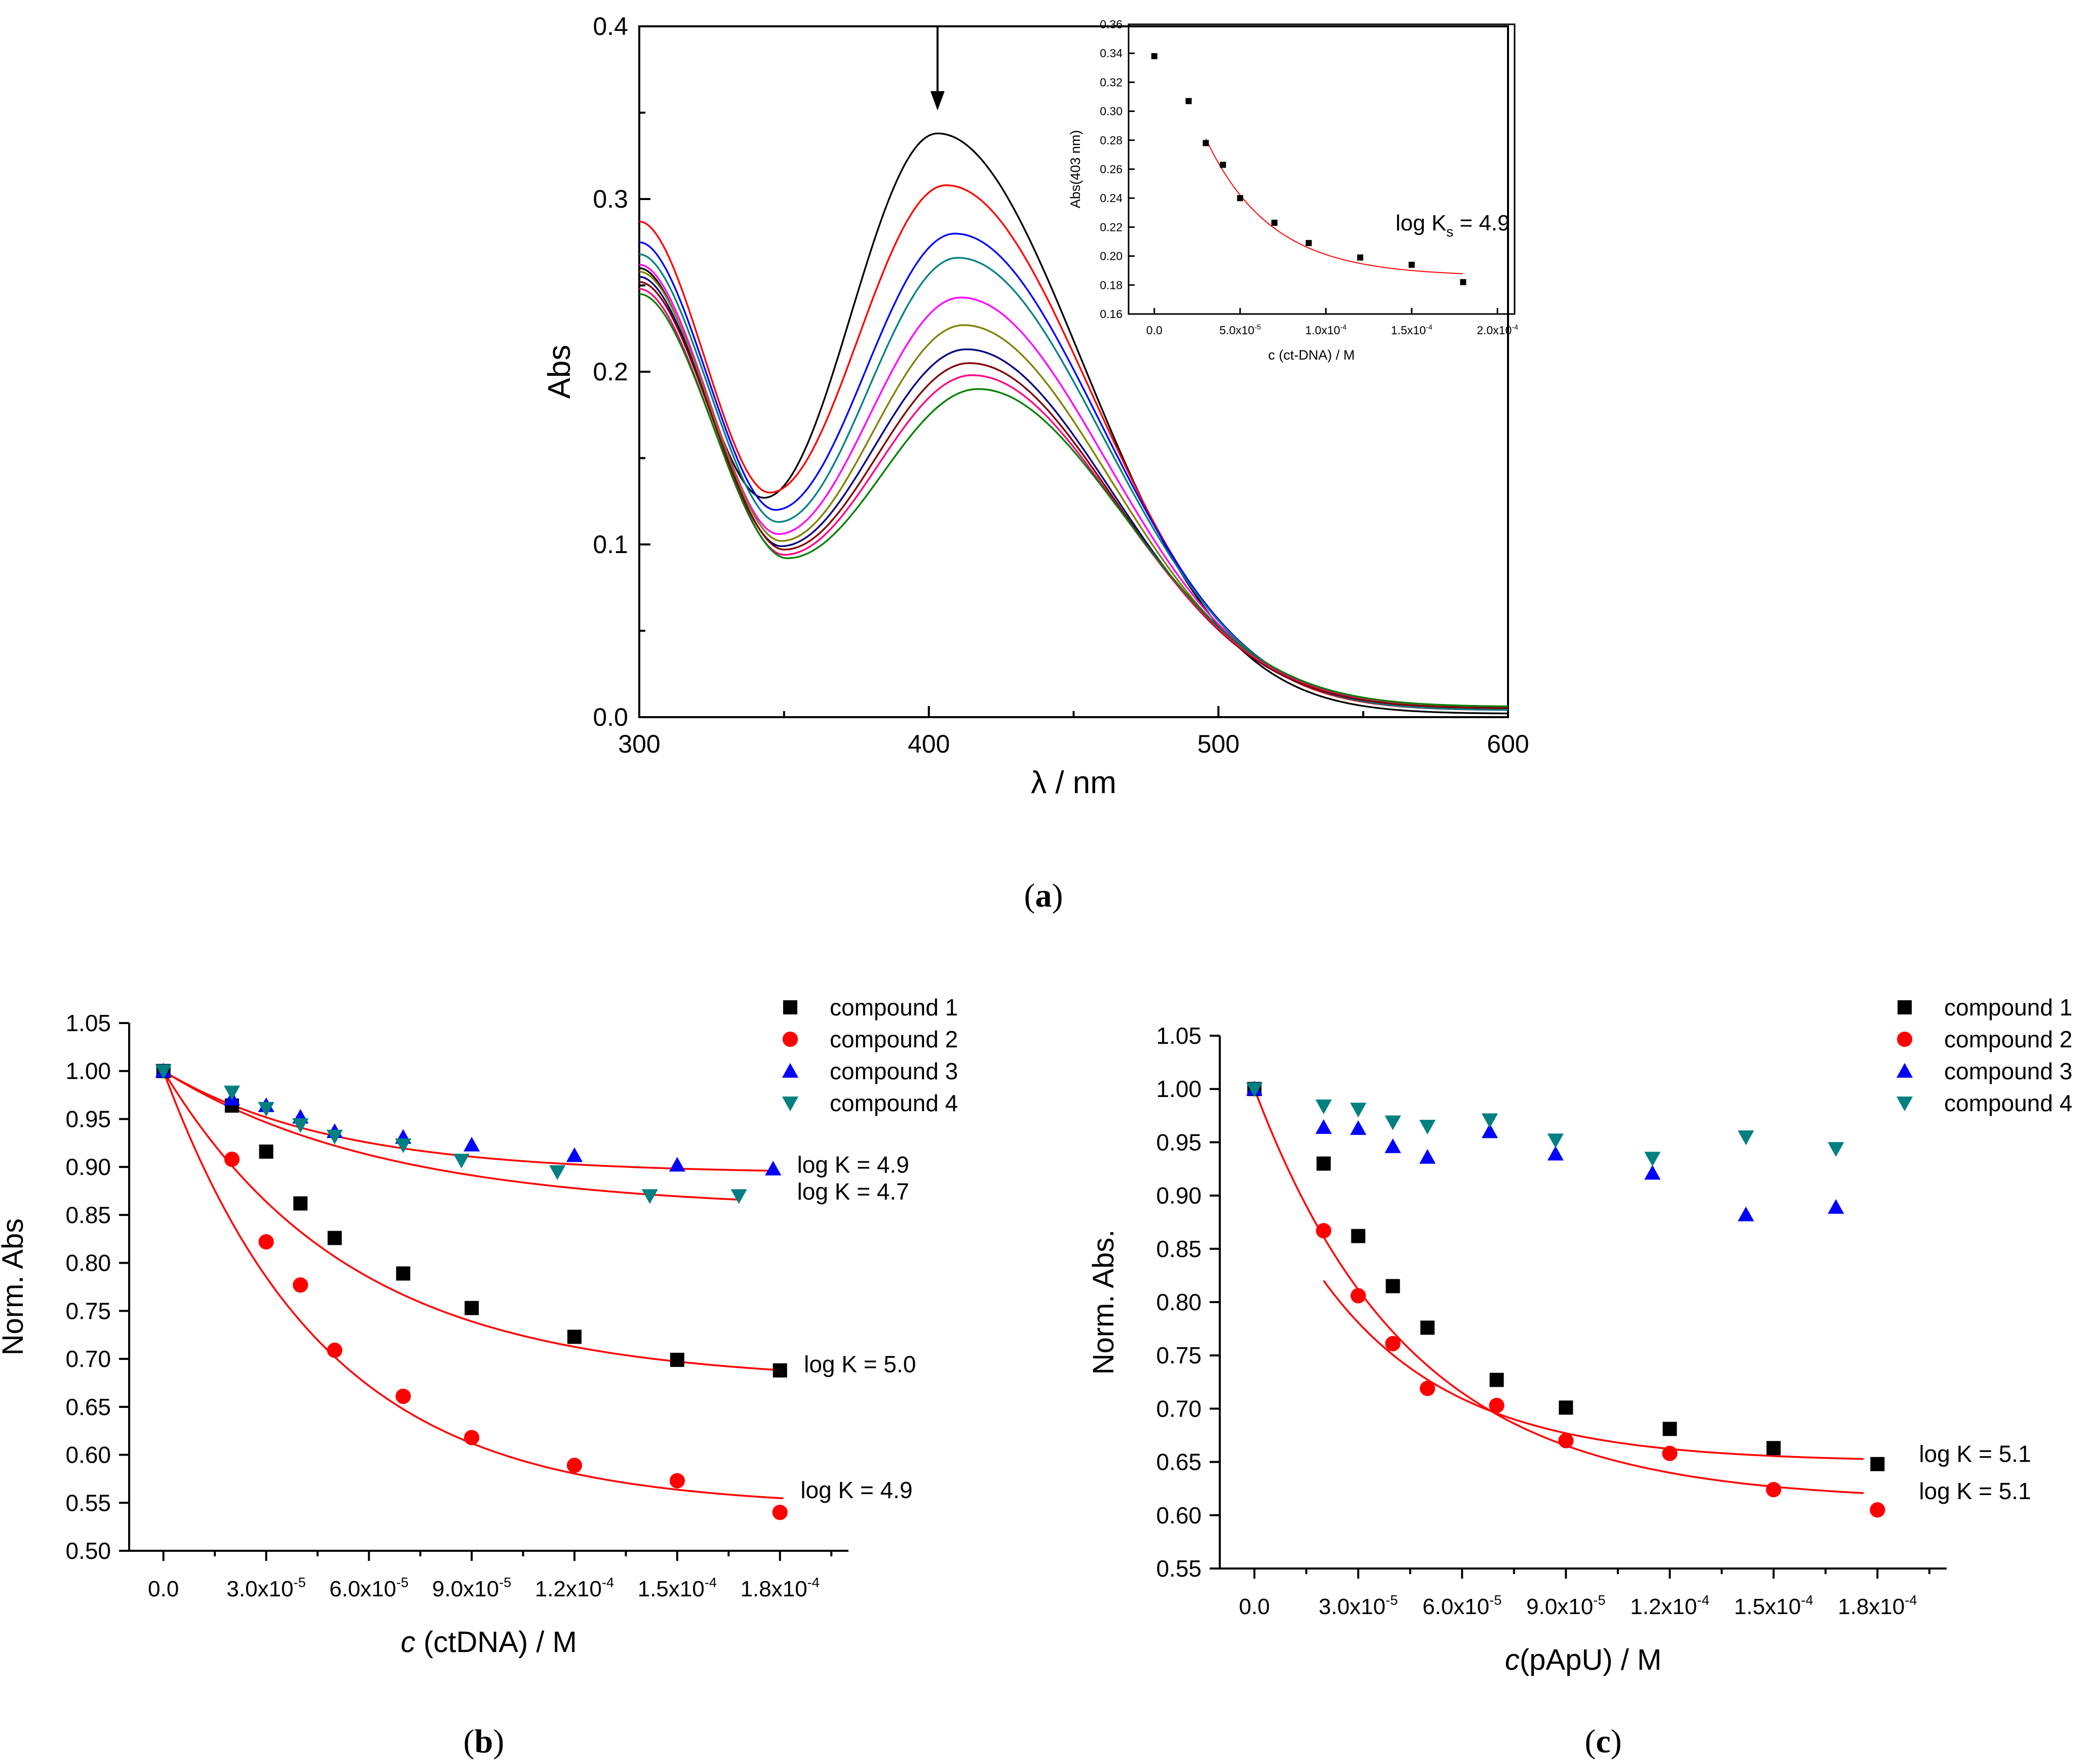  I want to click on inset-ytick-label: 0.36, so click(1111, 24).